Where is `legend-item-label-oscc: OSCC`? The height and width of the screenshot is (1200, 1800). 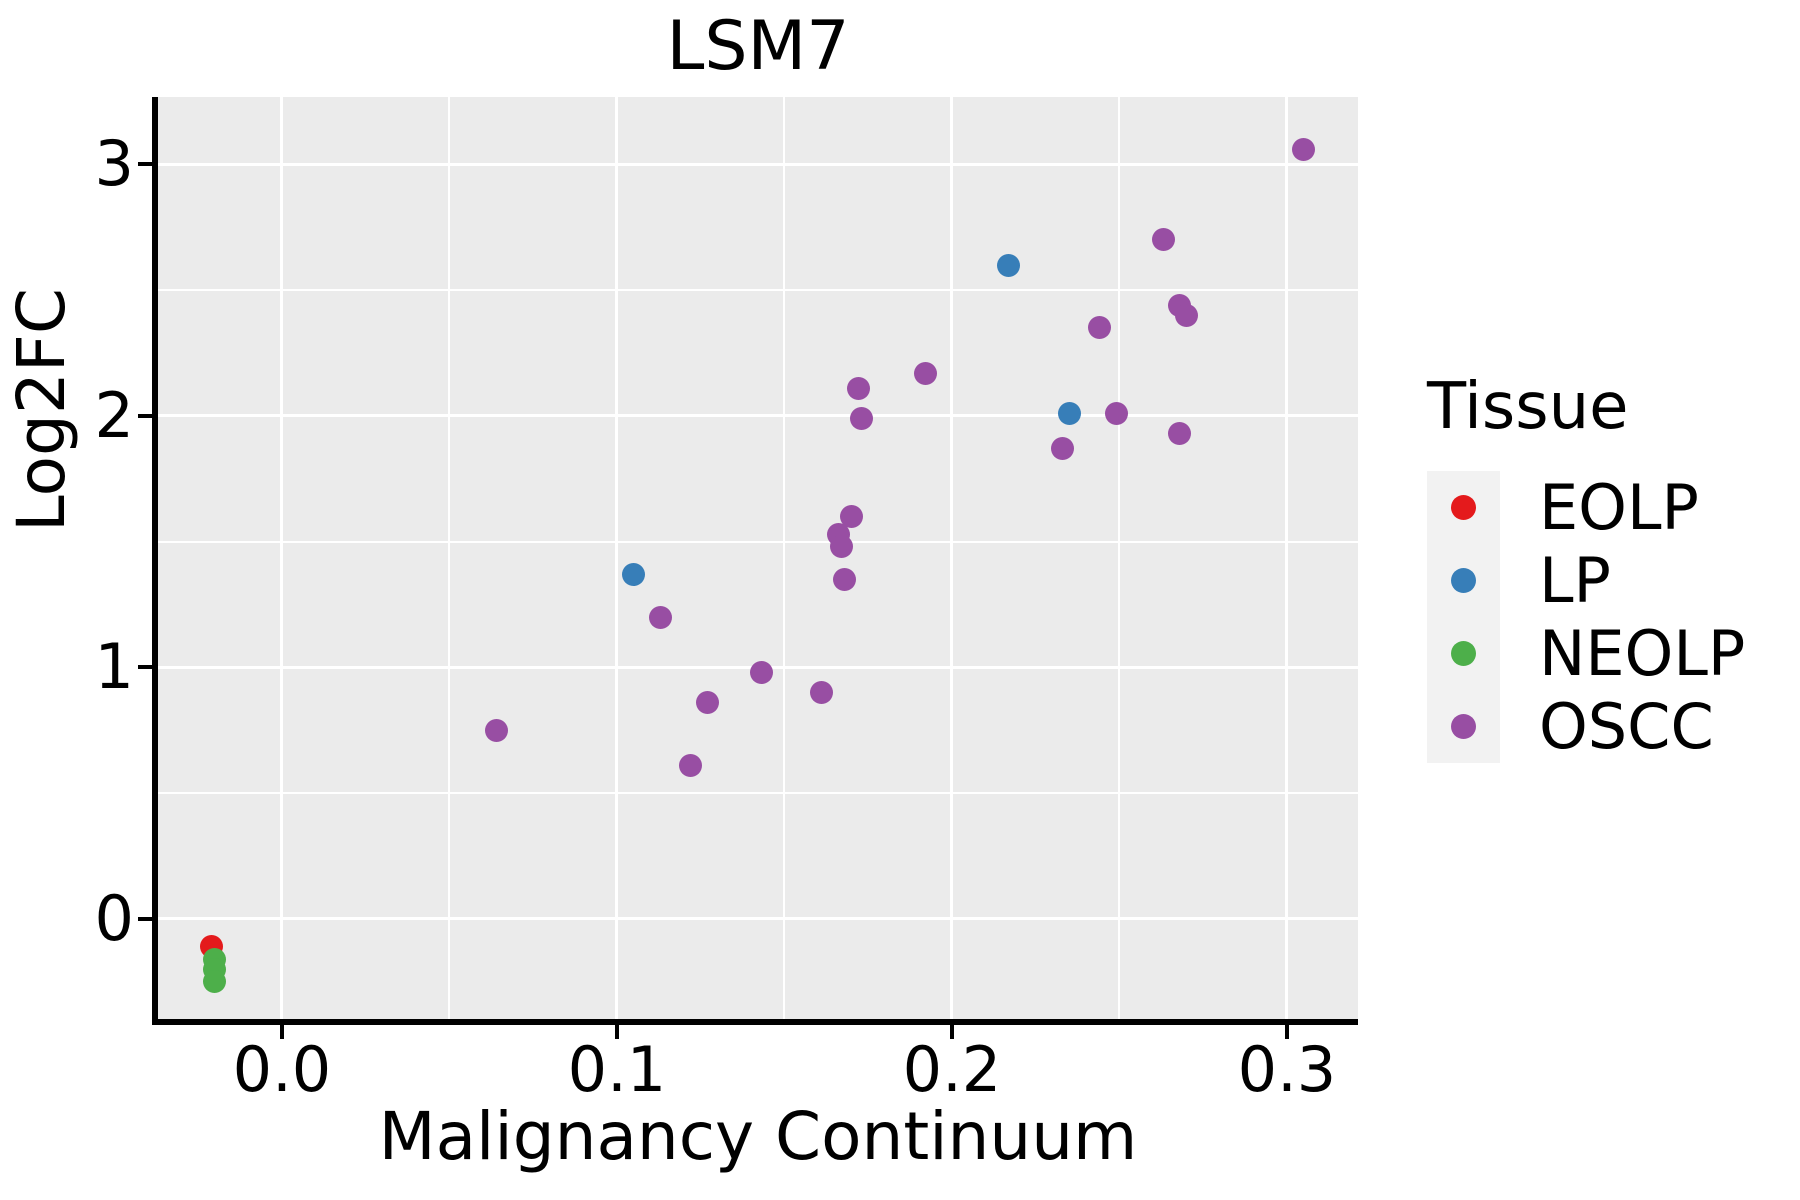 legend-item-label-oscc: OSCC is located at coordinates (1626, 726).